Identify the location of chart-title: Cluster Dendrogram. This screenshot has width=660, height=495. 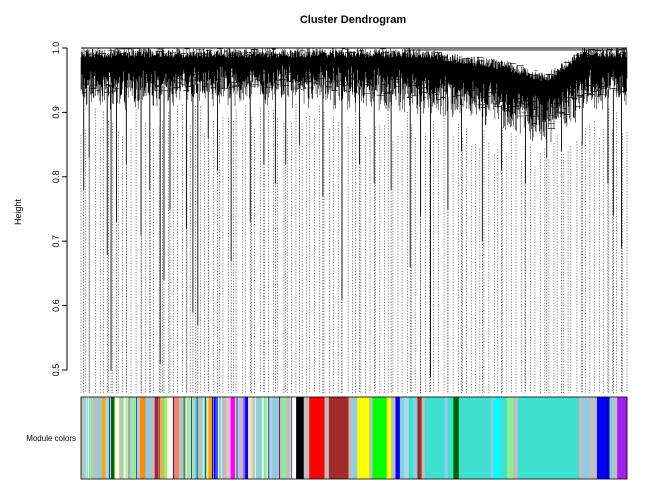
(353, 20).